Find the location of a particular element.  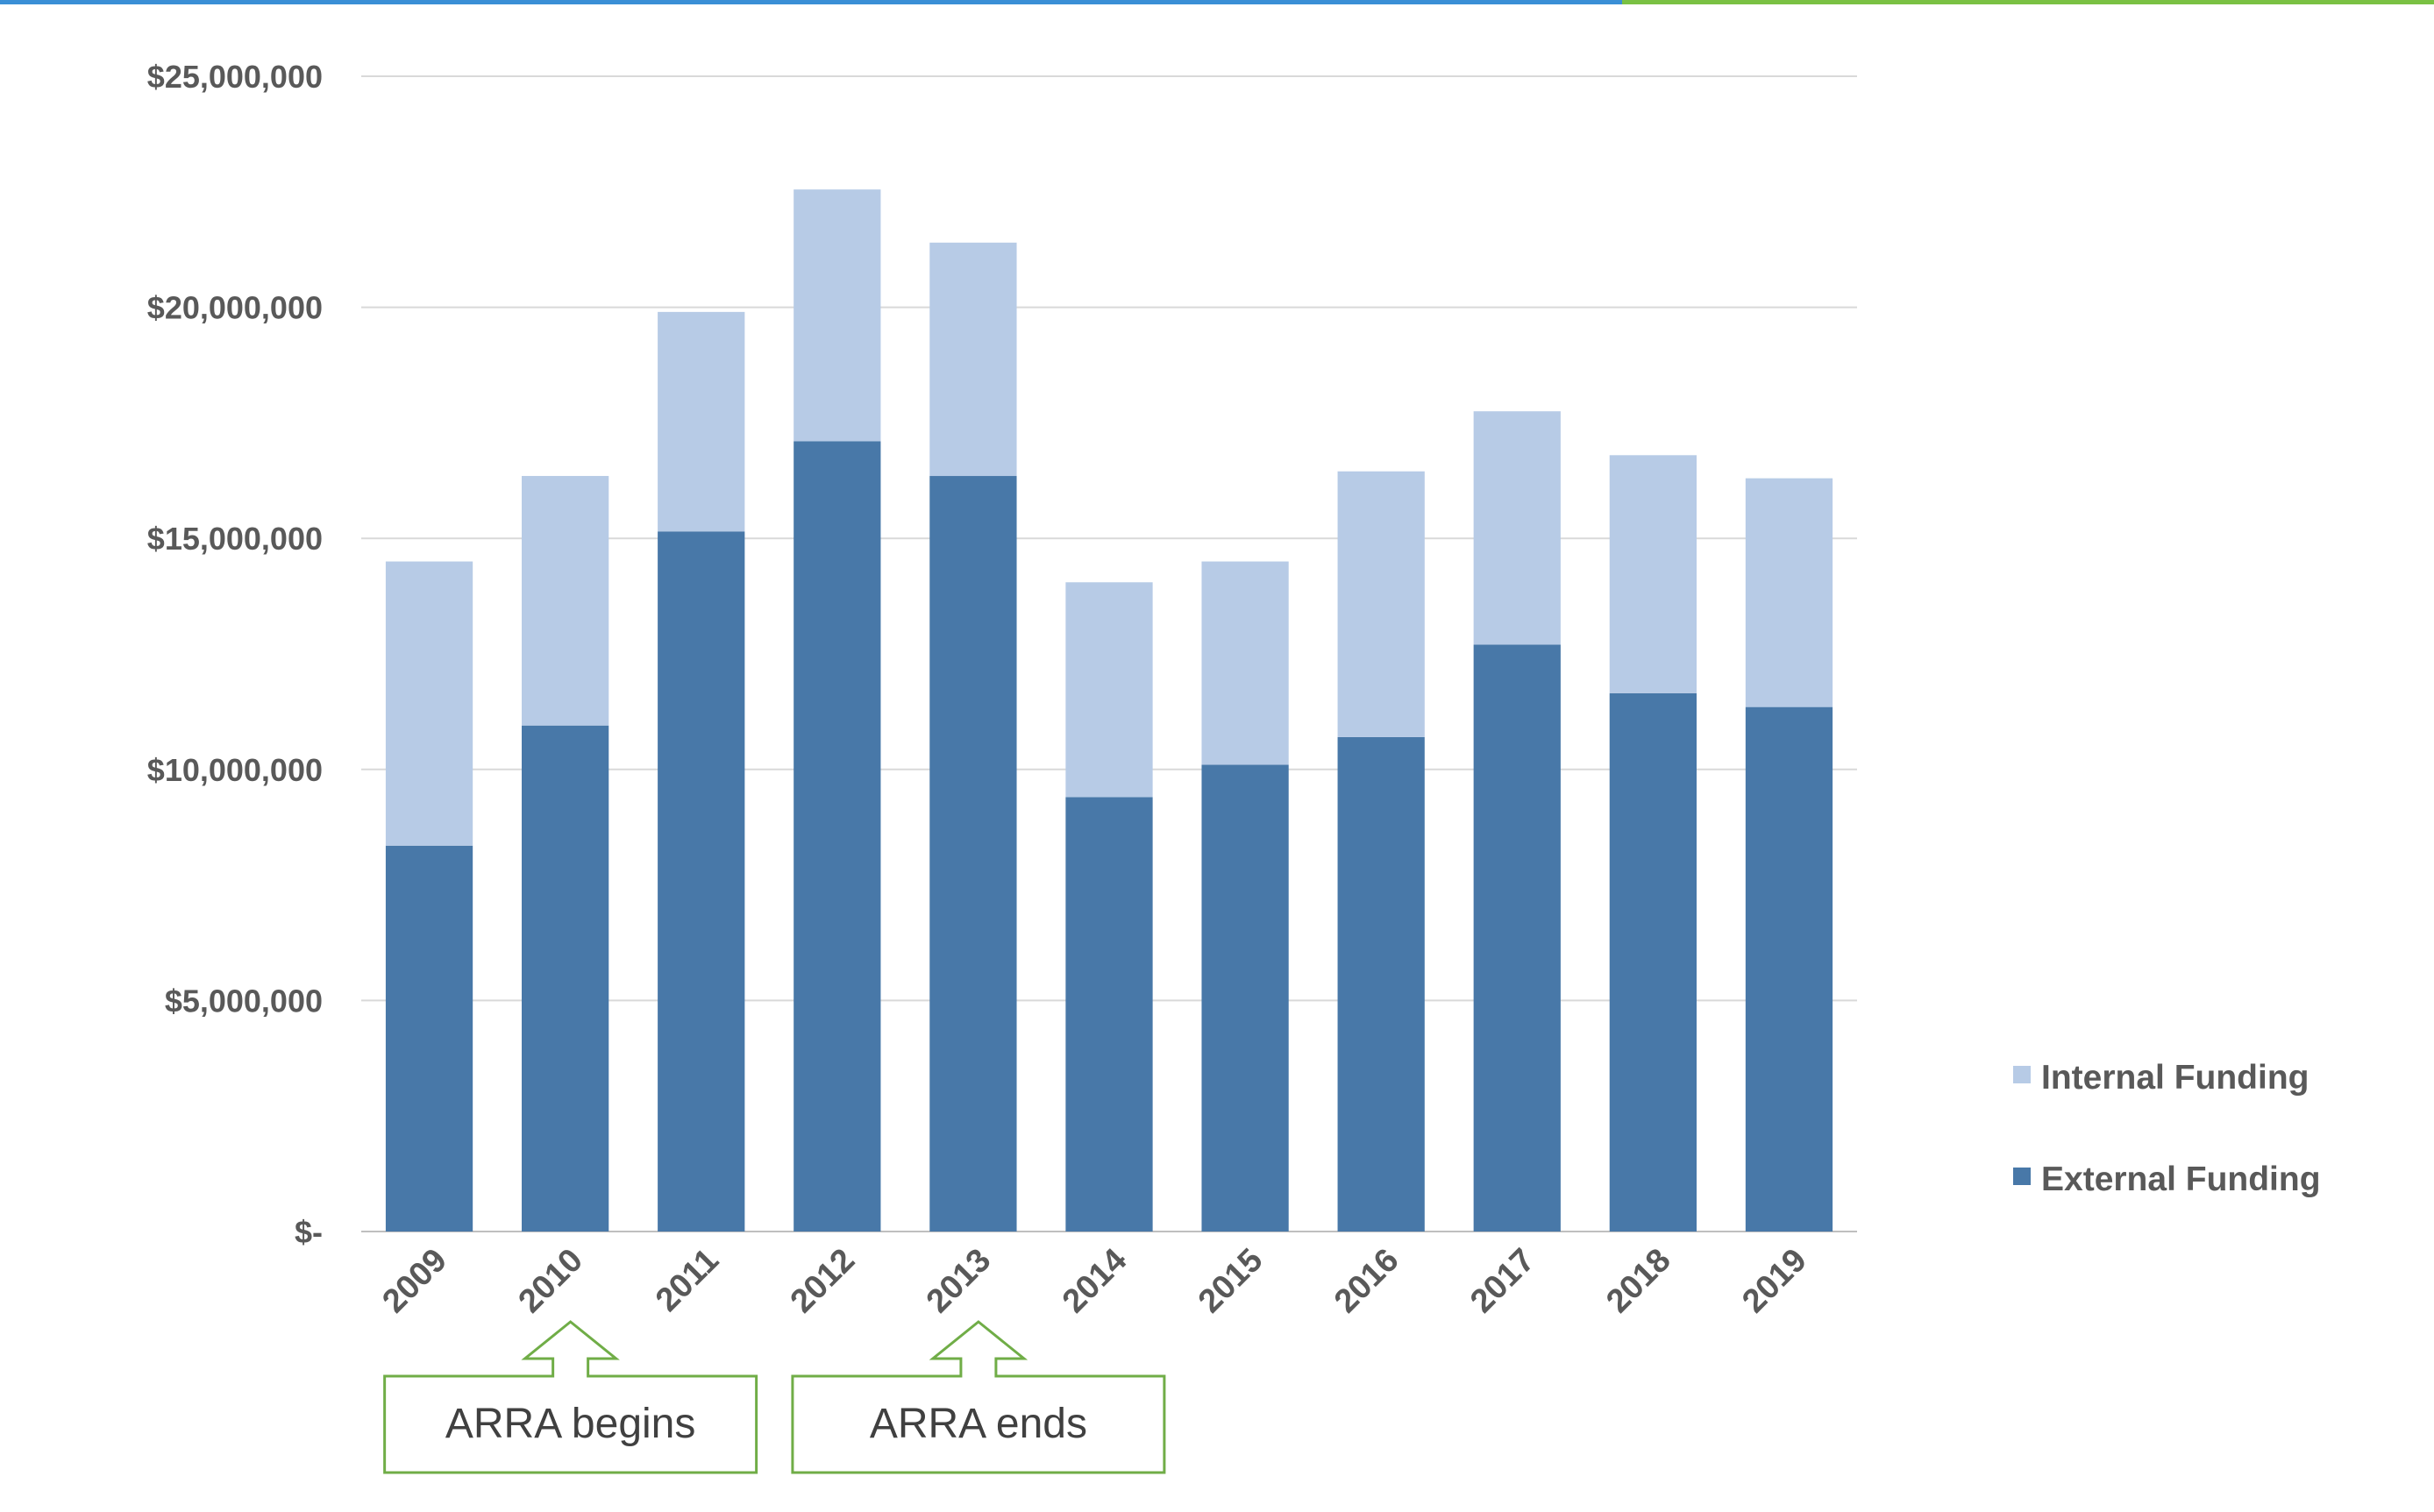

x-tick-label: 2014 is located at coordinates (1095, 1281).